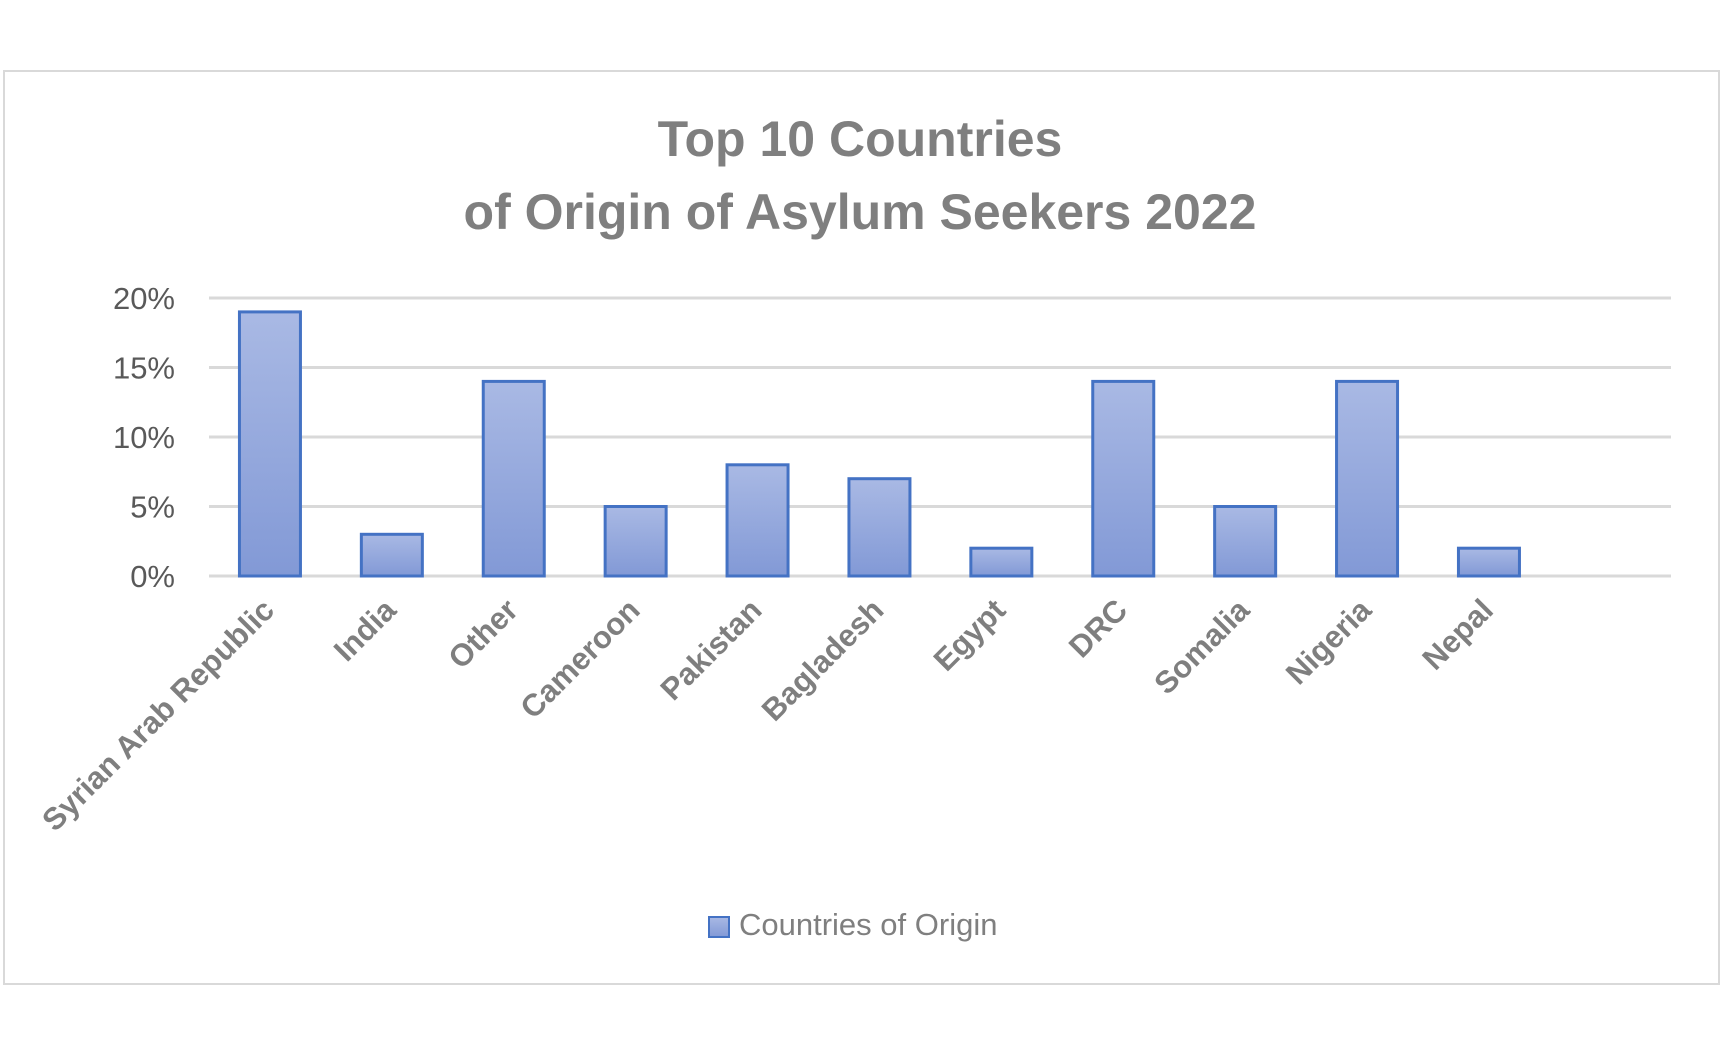 The image size is (1723, 1041). I want to click on x-category-label: Nepal, so click(1457, 634).